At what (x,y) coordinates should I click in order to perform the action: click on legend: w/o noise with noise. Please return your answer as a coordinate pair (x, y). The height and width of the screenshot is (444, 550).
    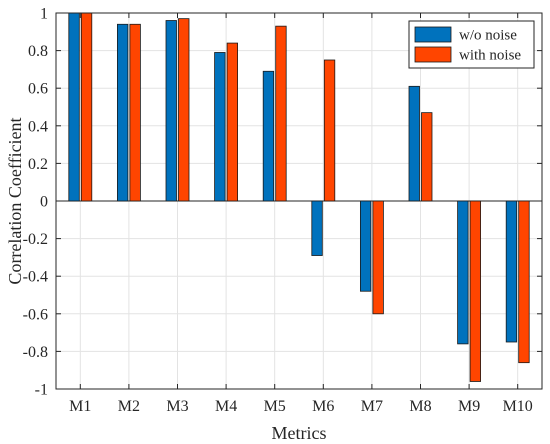
    Looking at the image, I should click on (471, 44).